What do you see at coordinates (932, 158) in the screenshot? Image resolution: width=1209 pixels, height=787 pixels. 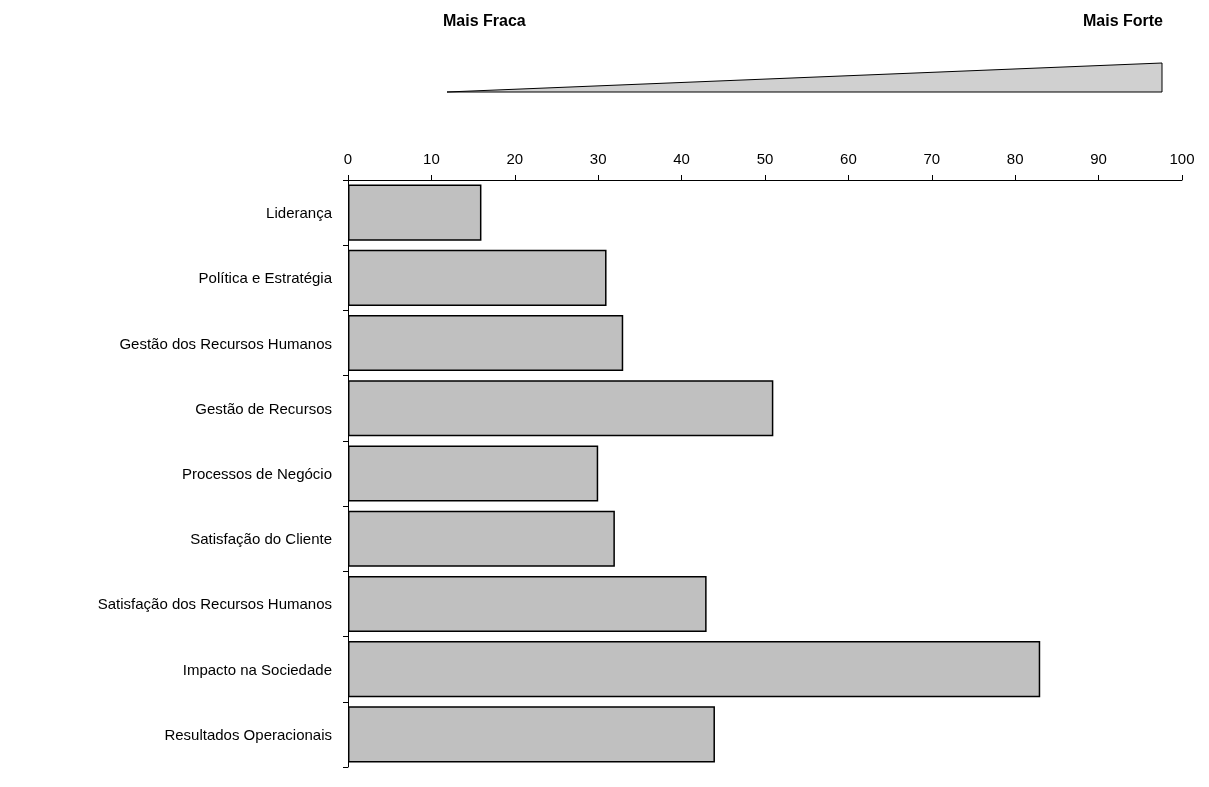 I see `x-tick-label: 70` at bounding box center [932, 158].